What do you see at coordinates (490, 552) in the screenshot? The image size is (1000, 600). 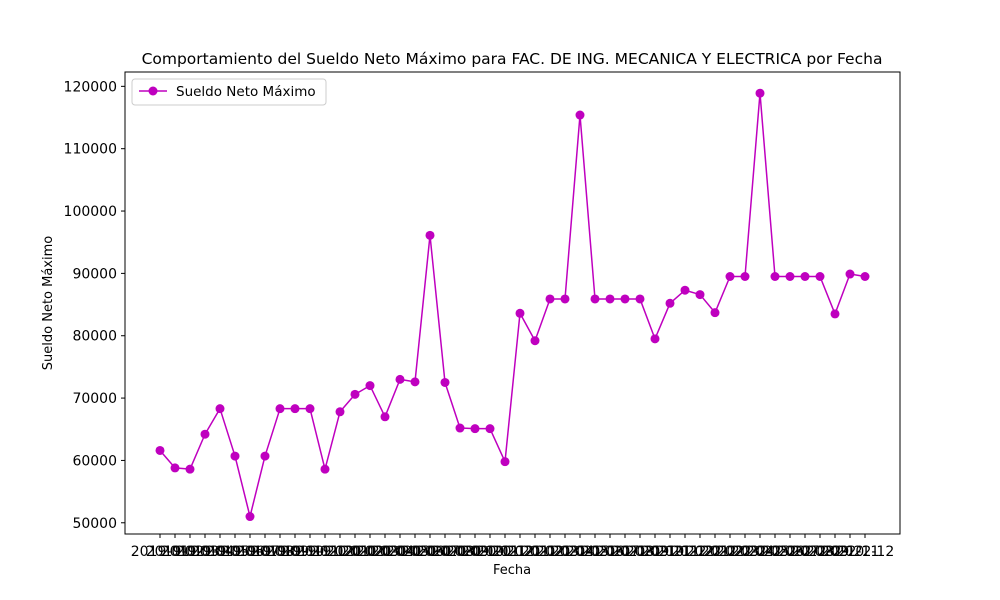 I see `x-tick-label: 2020-11` at bounding box center [490, 552].